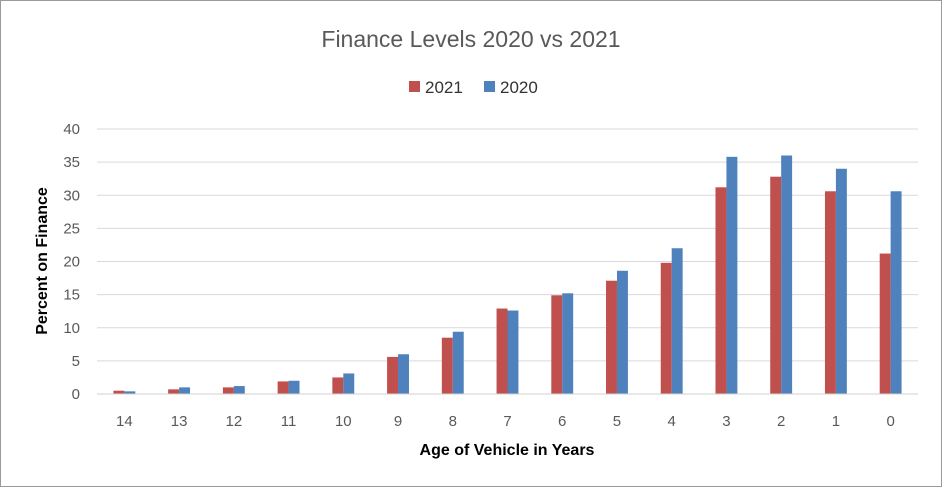 The image size is (942, 487). I want to click on x-tick-label: 8, so click(453, 421).